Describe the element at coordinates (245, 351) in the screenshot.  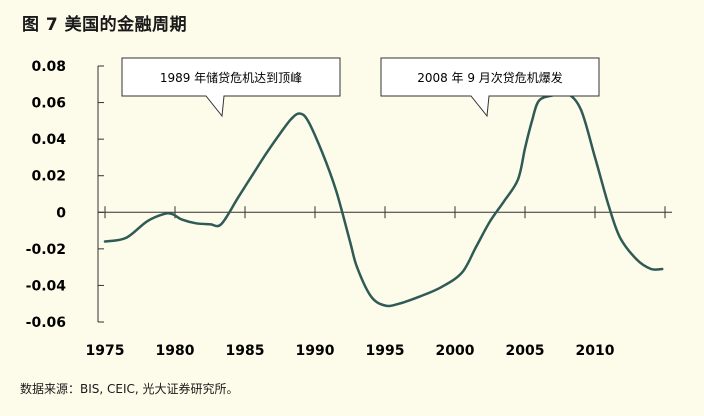
I see `x-tick-label: 1985` at that location.